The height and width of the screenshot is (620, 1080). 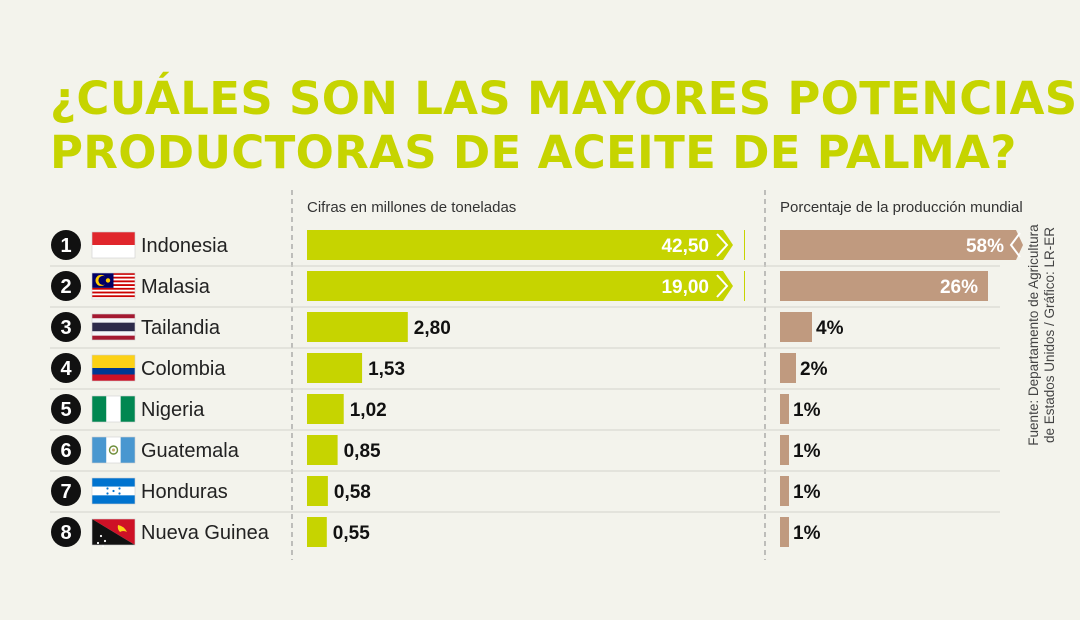 I want to click on value-label: 0,55, so click(x=351, y=533).